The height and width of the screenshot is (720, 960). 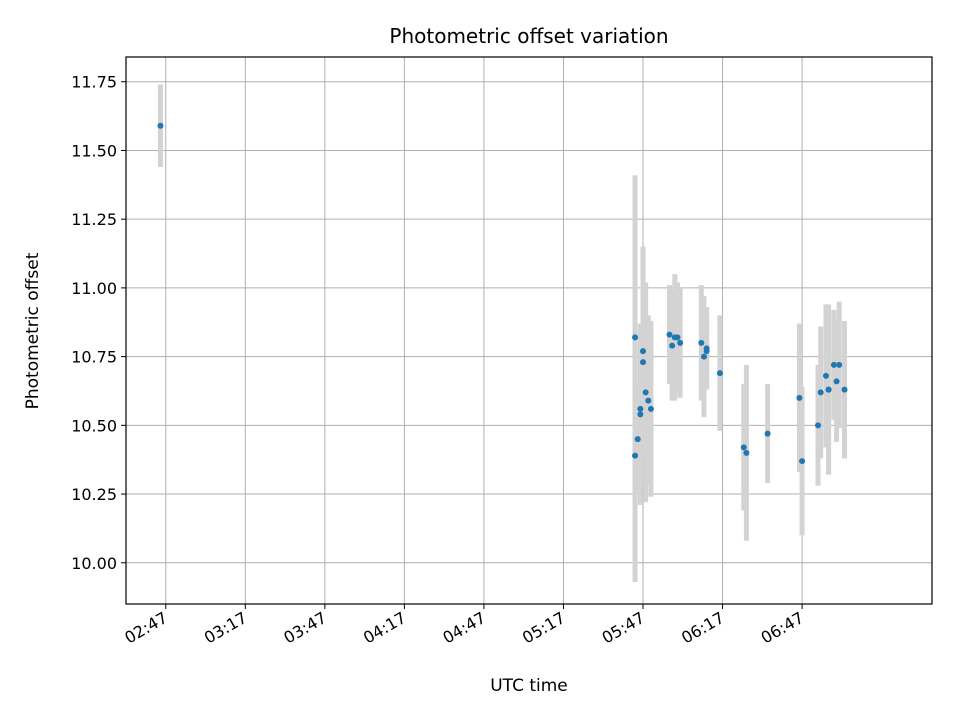 What do you see at coordinates (94, 563) in the screenshot?
I see `y-tick-label: 10.00` at bounding box center [94, 563].